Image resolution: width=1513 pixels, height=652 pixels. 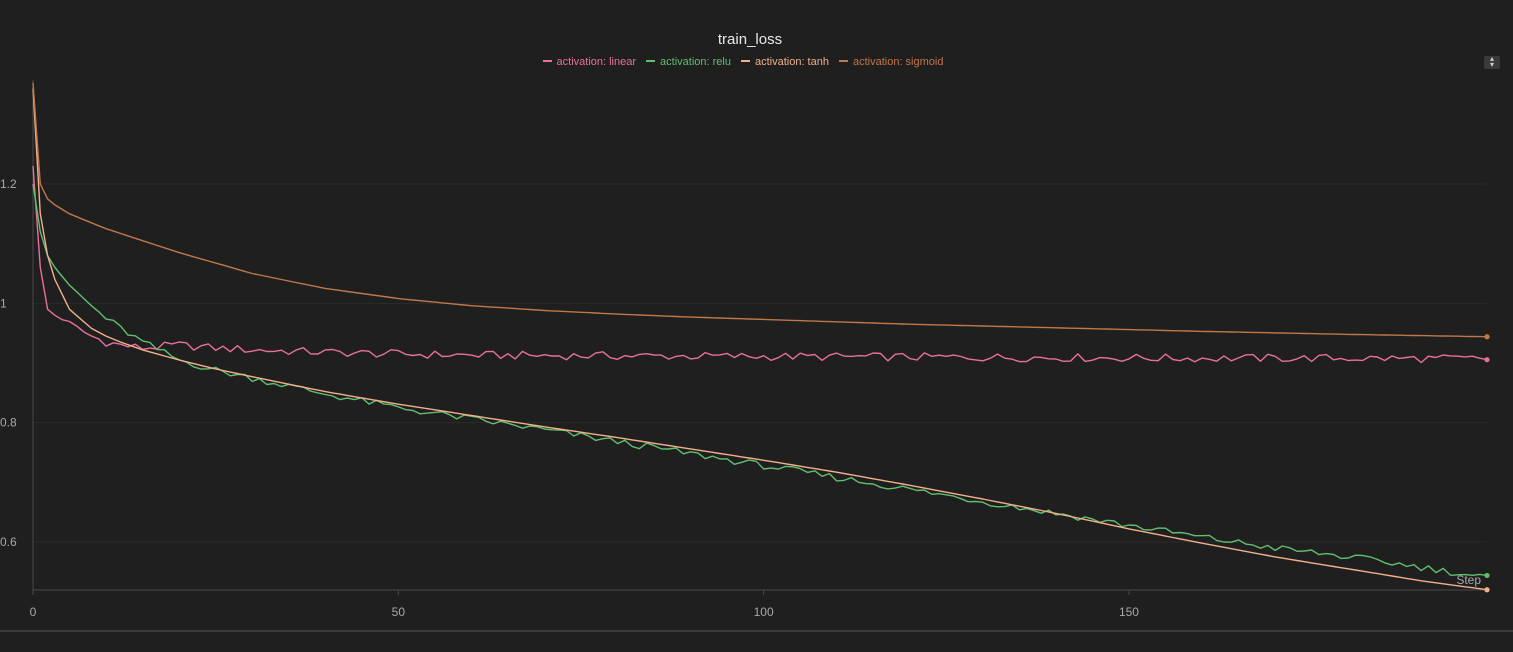 What do you see at coordinates (8, 184) in the screenshot?
I see `y-tick-label: 1.2` at bounding box center [8, 184].